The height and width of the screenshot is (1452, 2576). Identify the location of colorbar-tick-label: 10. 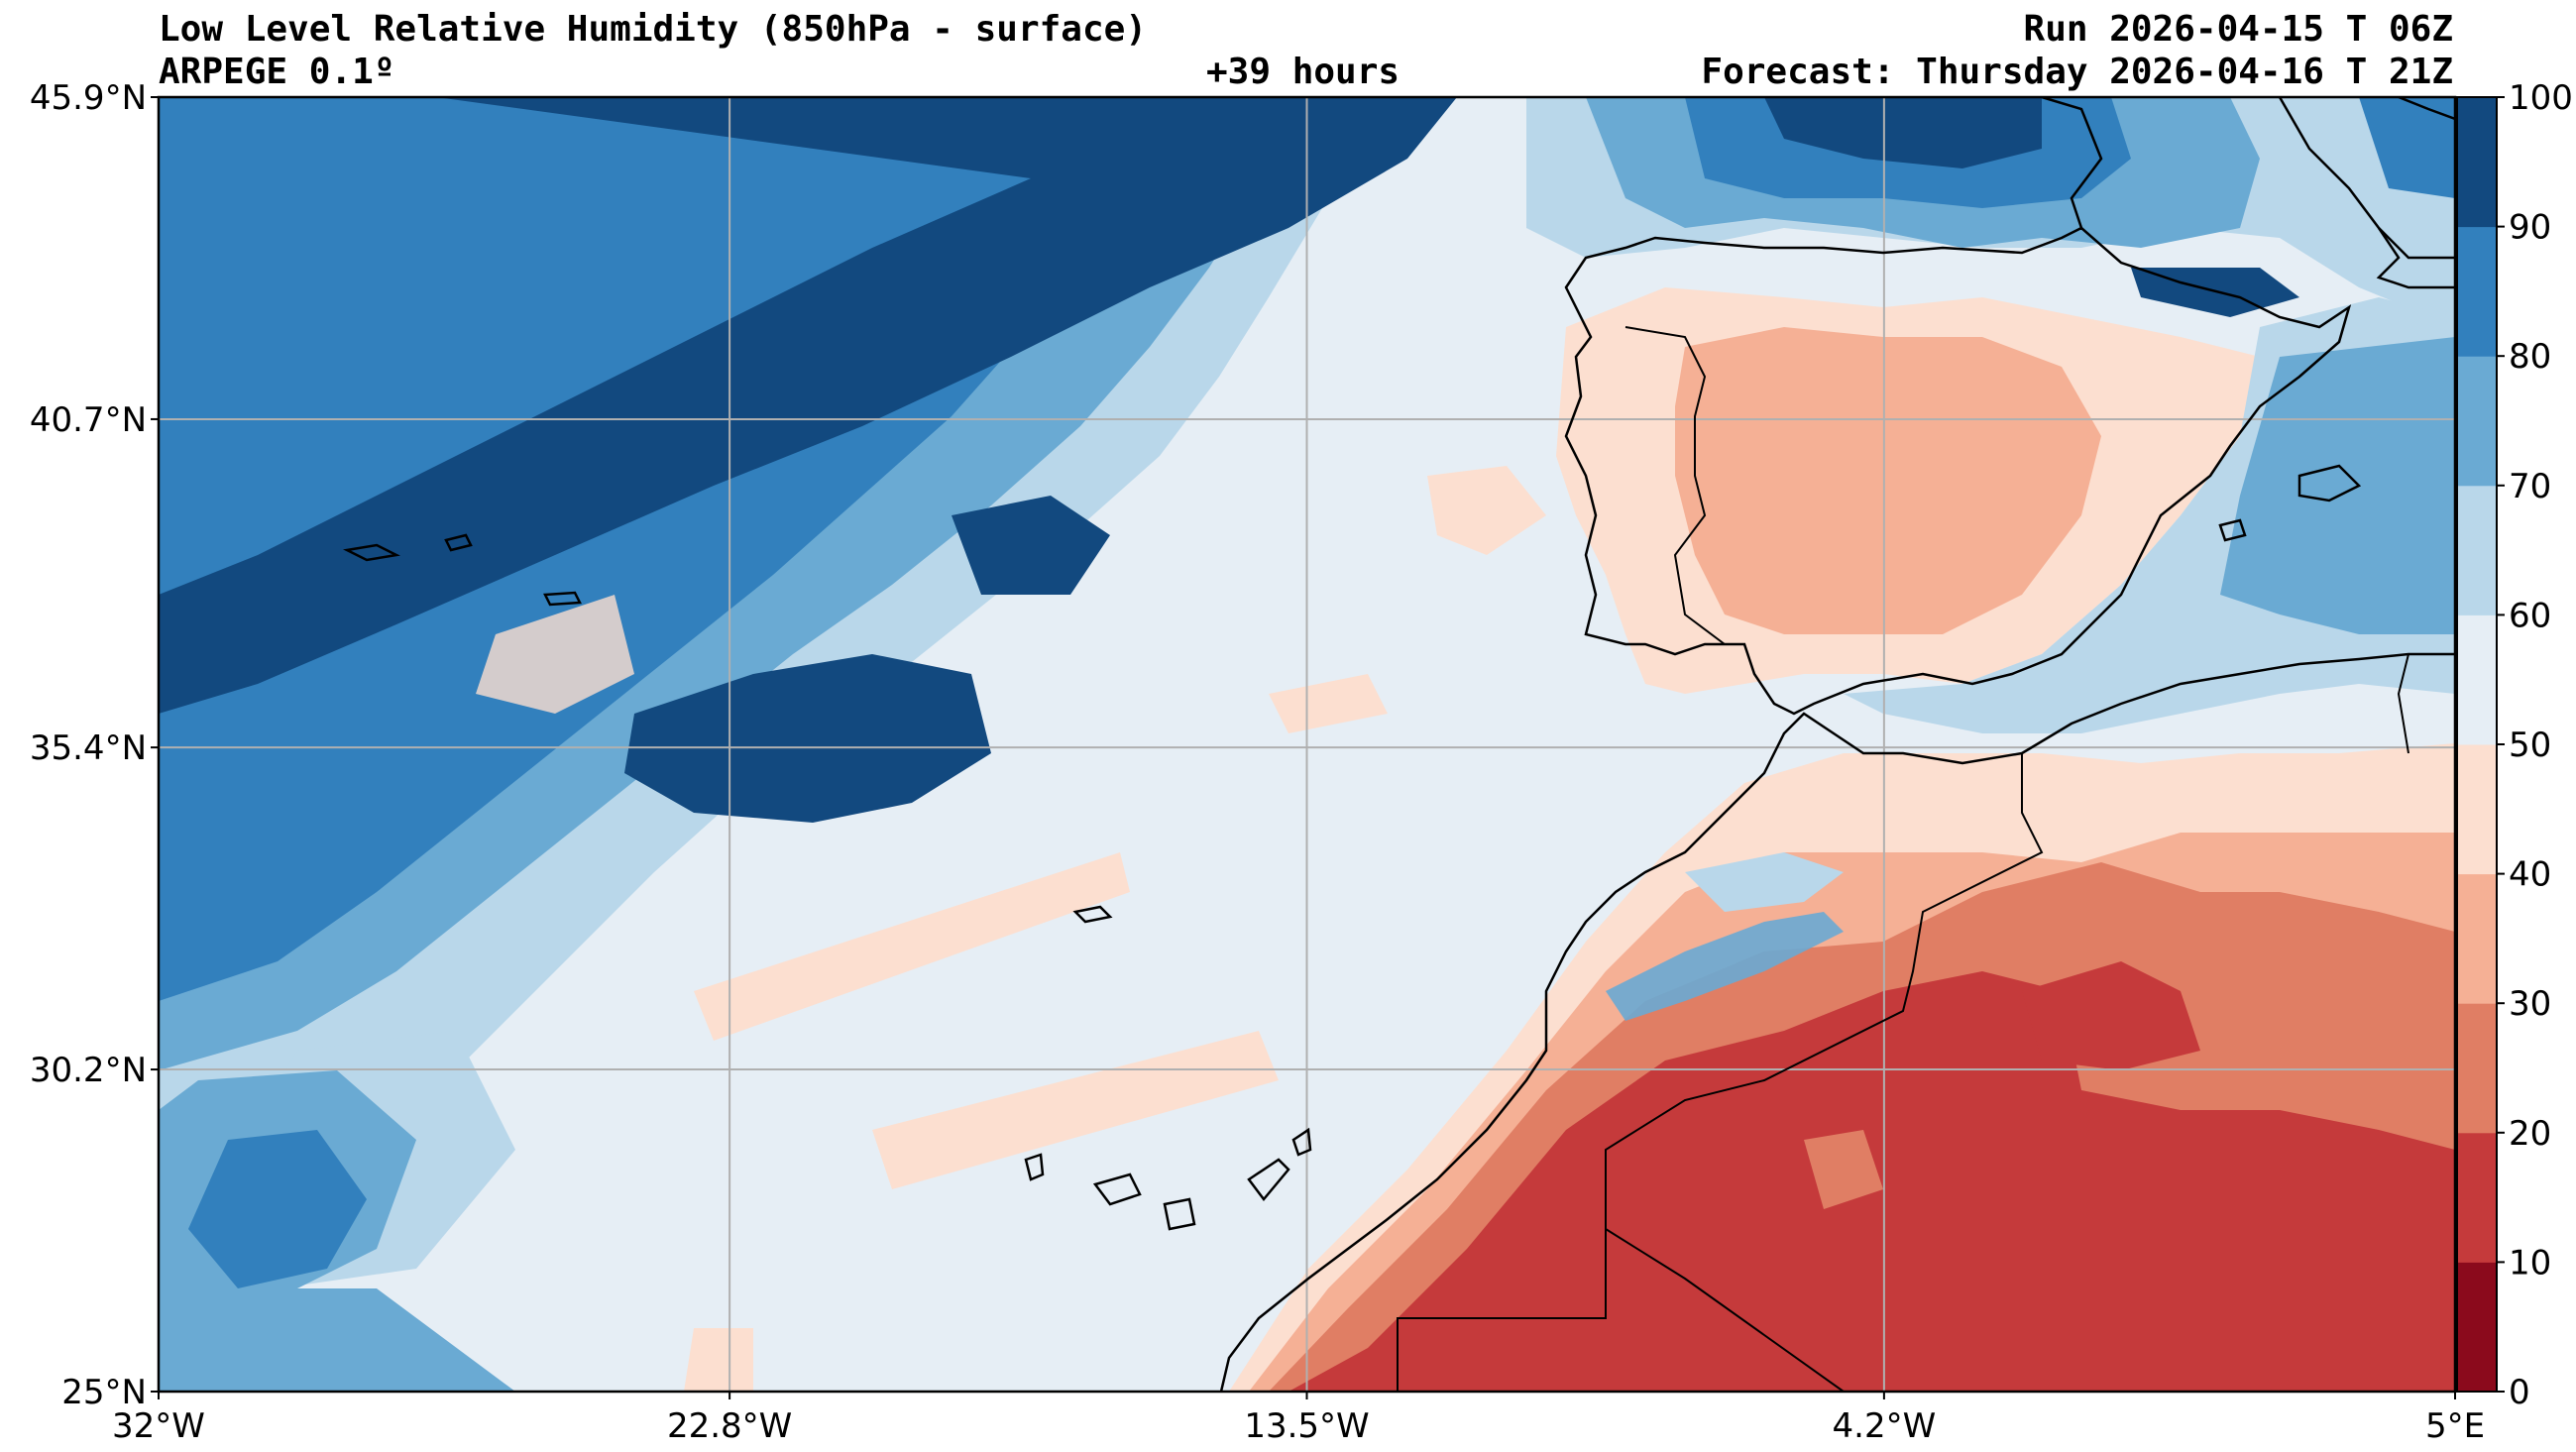
(2530, 1263).